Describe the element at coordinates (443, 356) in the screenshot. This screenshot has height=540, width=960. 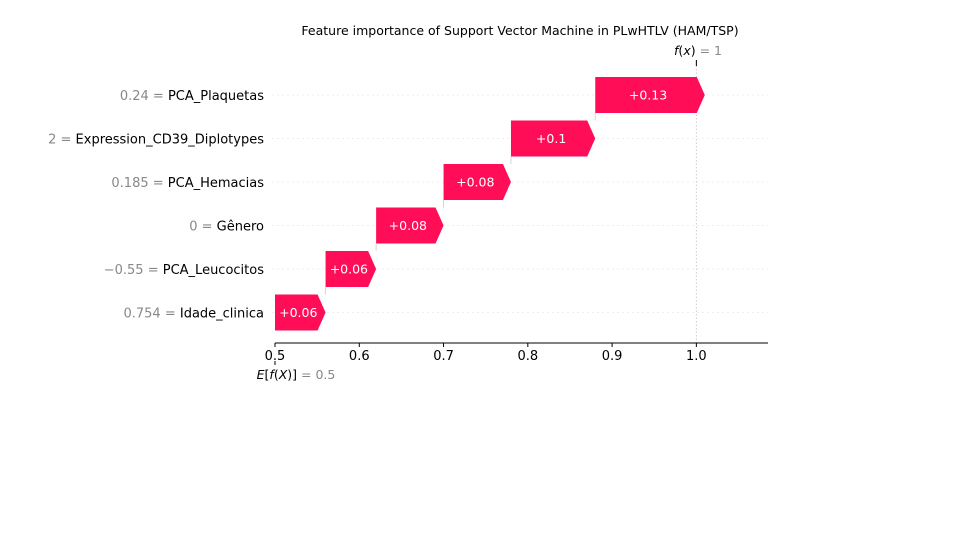
I see `x-tick-label: 0.7` at that location.